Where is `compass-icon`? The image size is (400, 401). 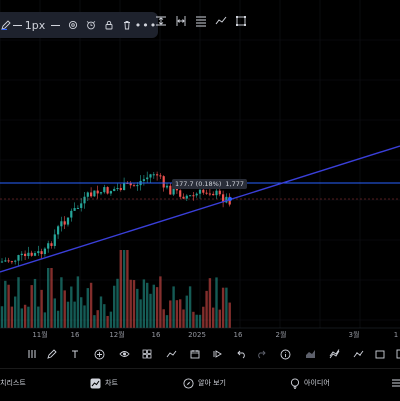
compass-icon is located at coordinates (188, 383).